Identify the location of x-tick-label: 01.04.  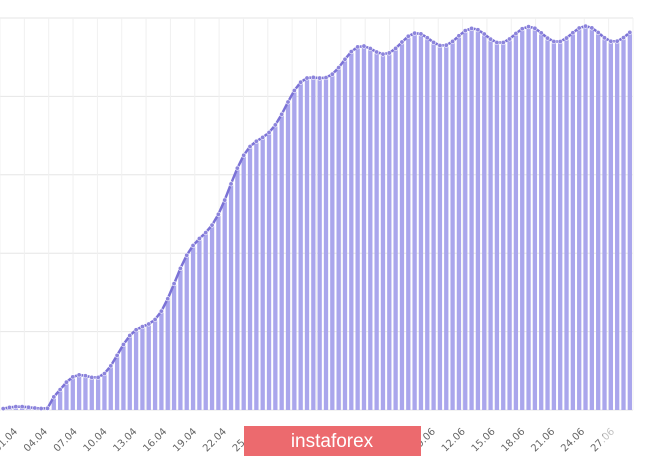
(10, 440).